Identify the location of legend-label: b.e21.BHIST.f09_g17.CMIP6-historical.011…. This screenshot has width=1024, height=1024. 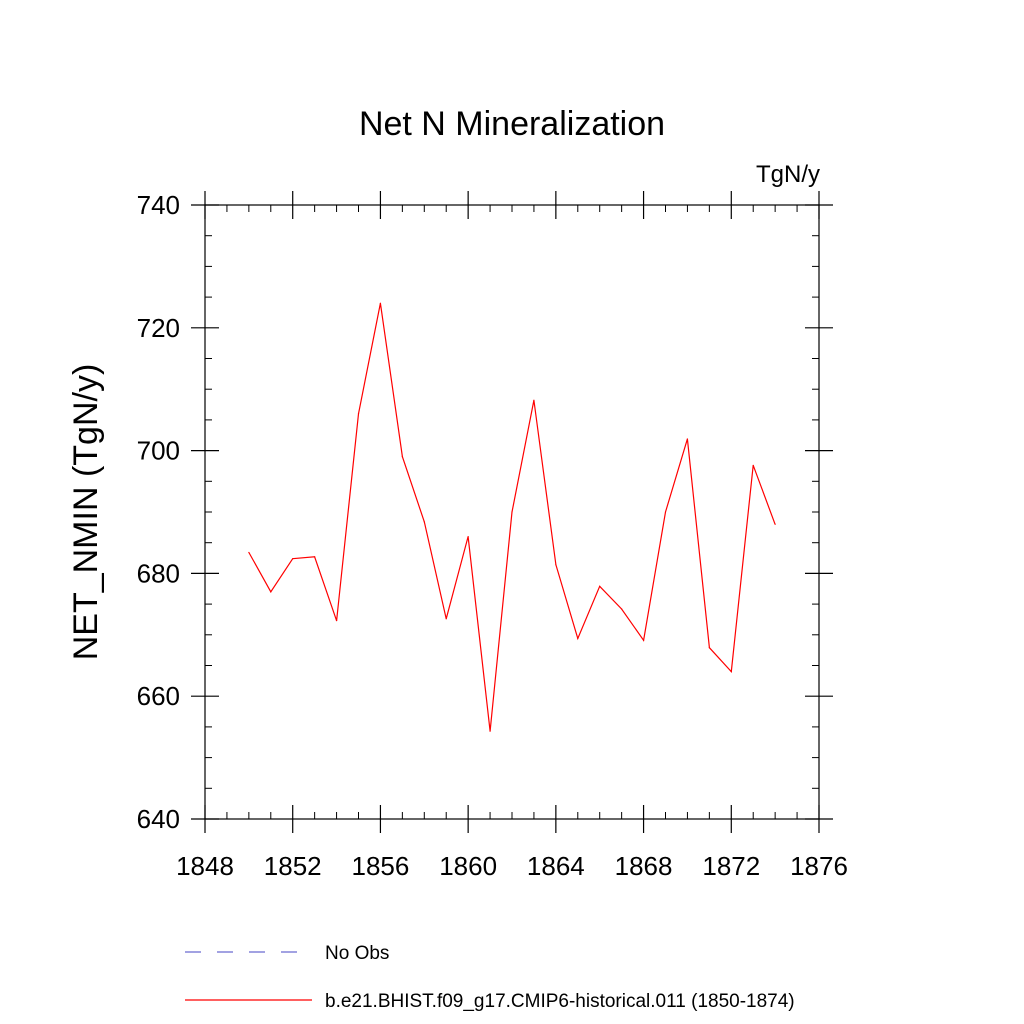
(560, 1001).